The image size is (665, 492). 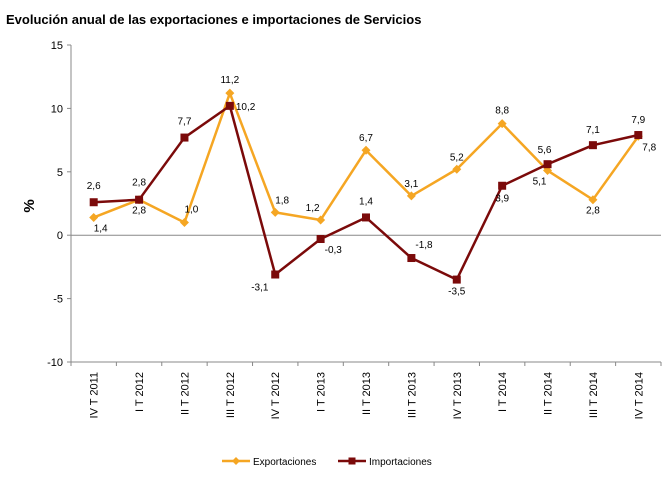 What do you see at coordinates (458, 395) in the screenshot?
I see `x-tick-label: IV T 2013` at bounding box center [458, 395].